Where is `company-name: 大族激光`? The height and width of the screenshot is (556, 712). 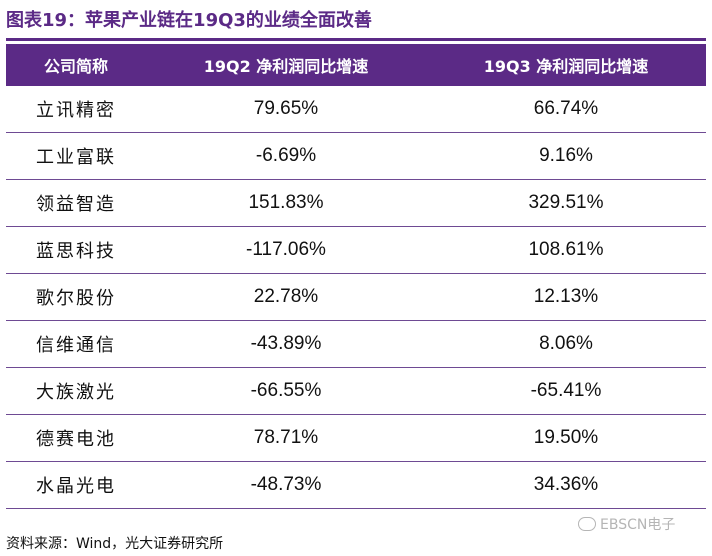 company-name: 大族激光 is located at coordinates (76, 392).